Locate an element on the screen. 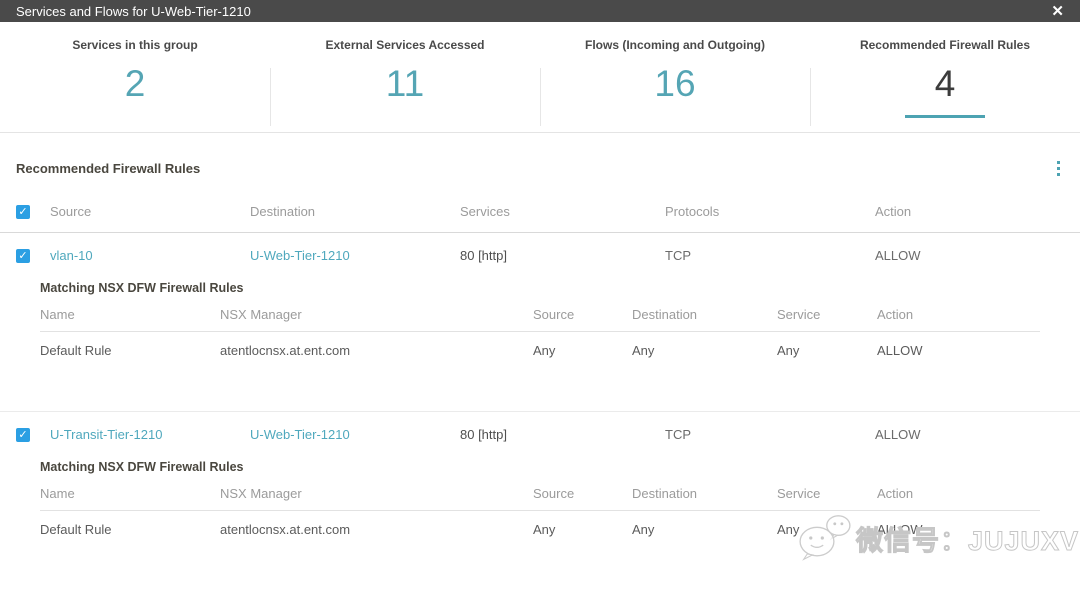 Image resolution: width=1080 pixels, height=590 pixels. tab-count: 11 is located at coordinates (405, 83).